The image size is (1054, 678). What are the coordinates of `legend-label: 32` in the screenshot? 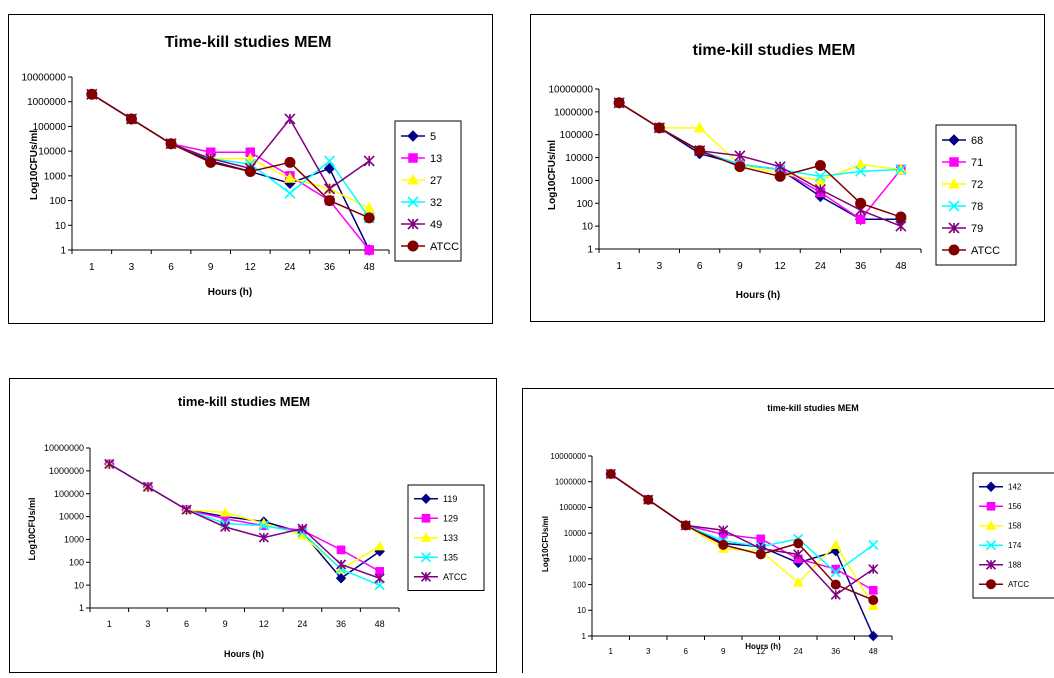 It's located at (436, 203).